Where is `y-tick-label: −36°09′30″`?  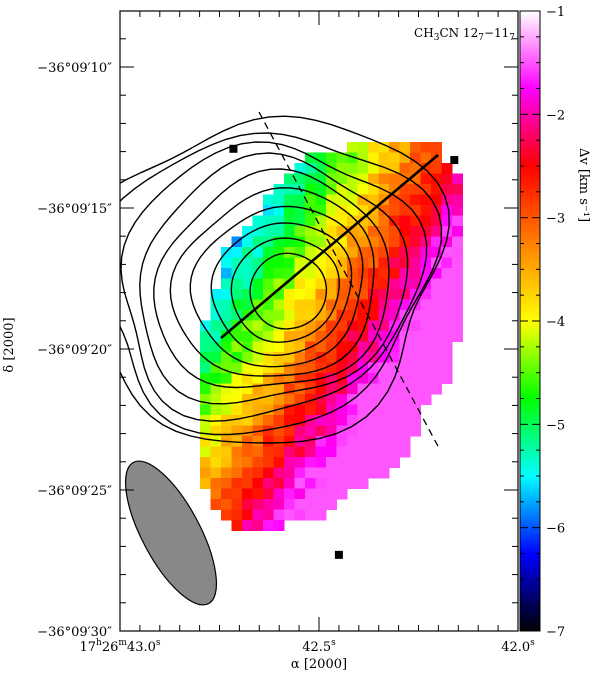
y-tick-label: −36°09′30″ is located at coordinates (74, 632).